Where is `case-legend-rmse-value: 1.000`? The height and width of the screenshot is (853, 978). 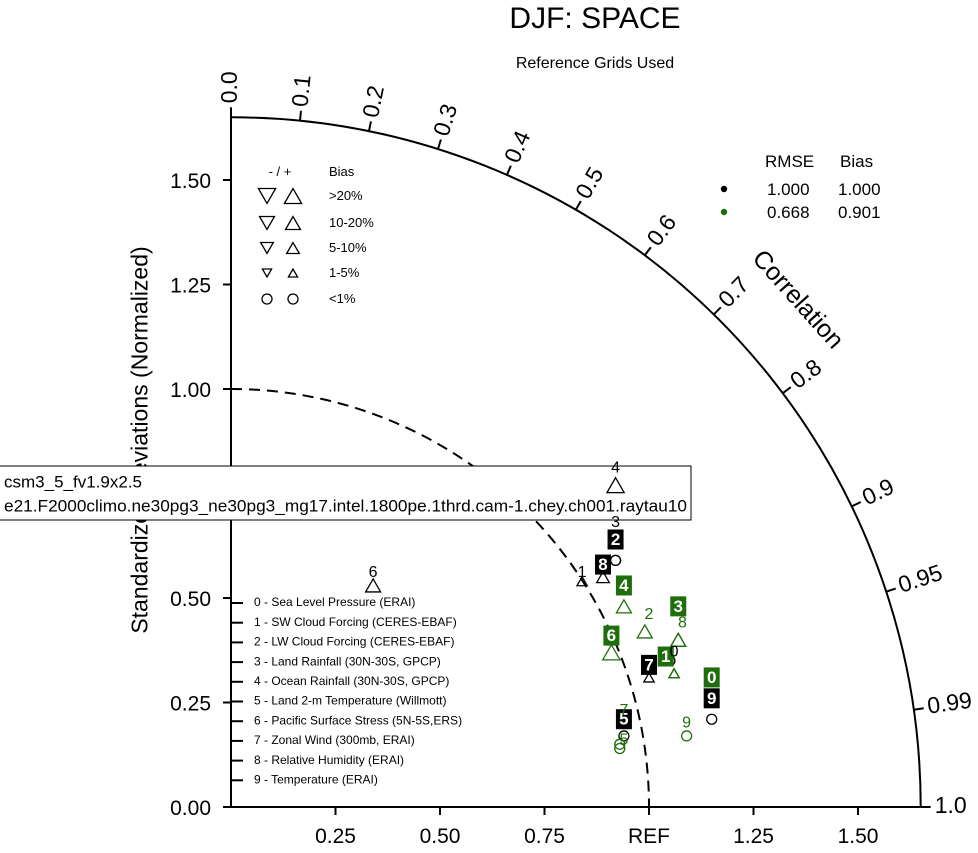
case-legend-rmse-value: 1.000 is located at coordinates (788, 189).